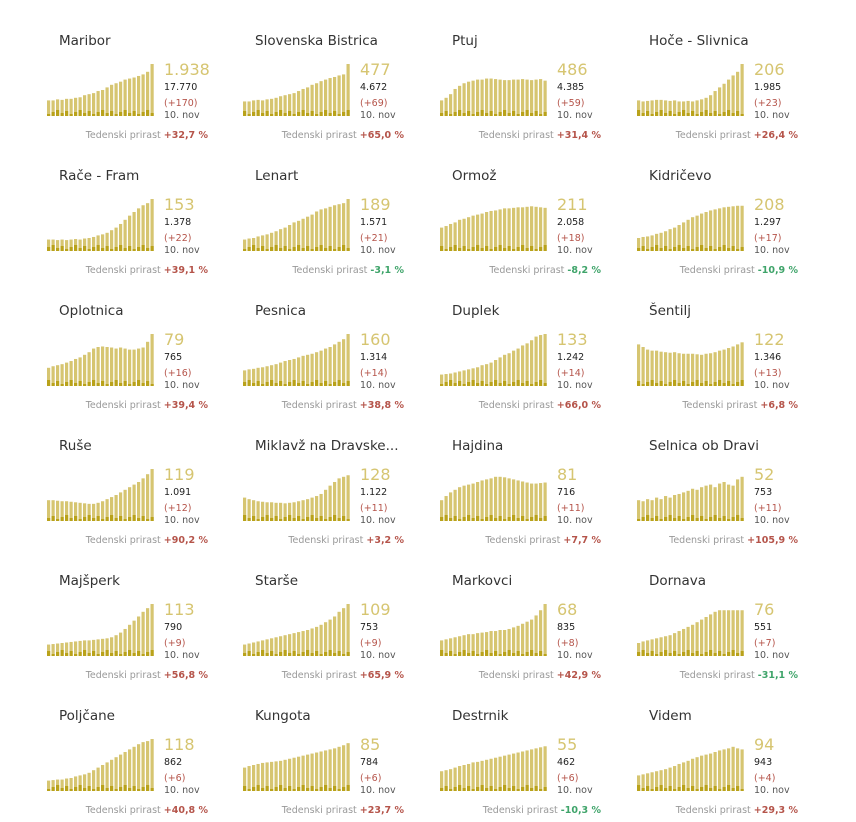  Describe the element at coordinates (768, 222) in the screenshot. I see `total-cases-value: 1.297` at that location.